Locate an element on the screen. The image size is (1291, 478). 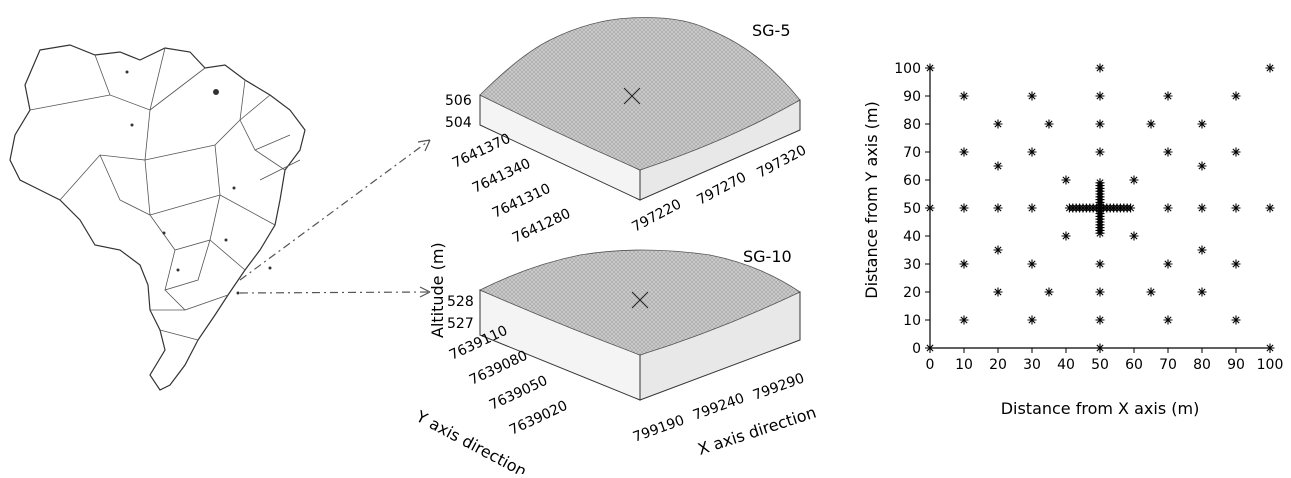
x-tick-label: 40 is located at coordinates (1066, 365).